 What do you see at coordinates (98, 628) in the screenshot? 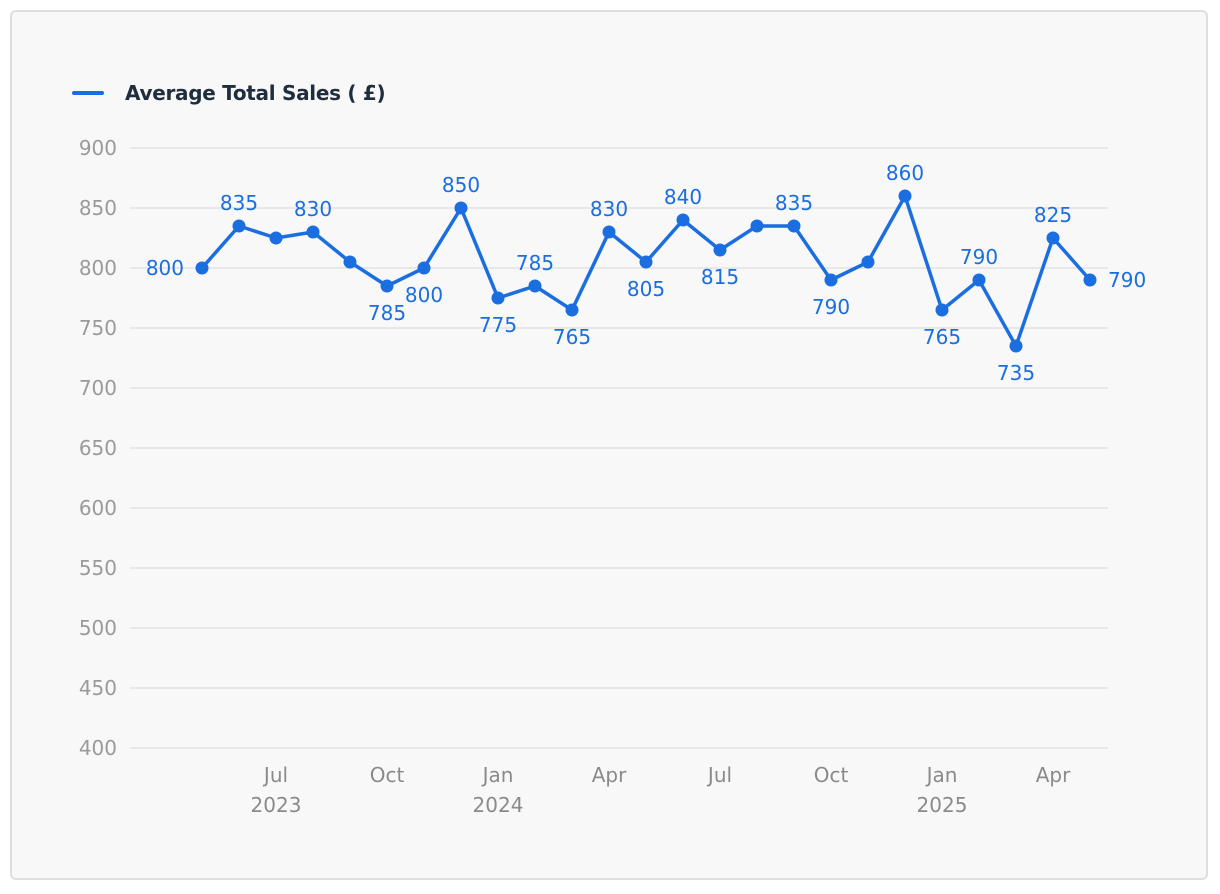
I see `y-tick-label: 500` at bounding box center [98, 628].